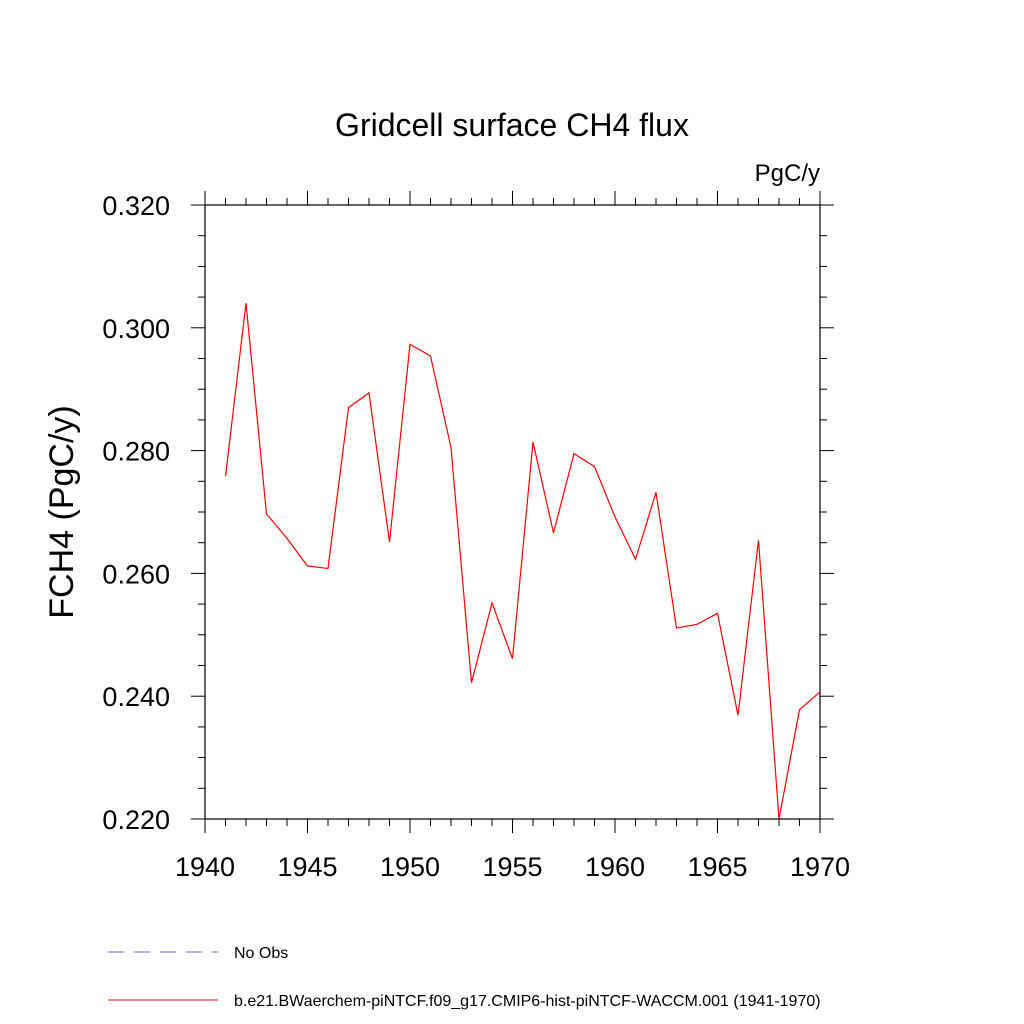 This screenshot has height=1024, width=1024. I want to click on units-label: PgC/y, so click(787, 173).